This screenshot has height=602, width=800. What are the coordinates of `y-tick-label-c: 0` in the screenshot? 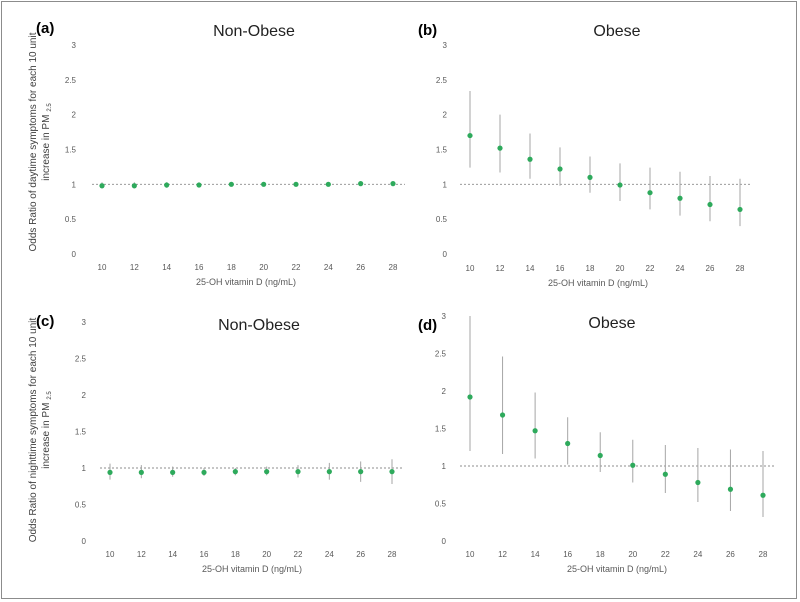 It's located at (84, 541).